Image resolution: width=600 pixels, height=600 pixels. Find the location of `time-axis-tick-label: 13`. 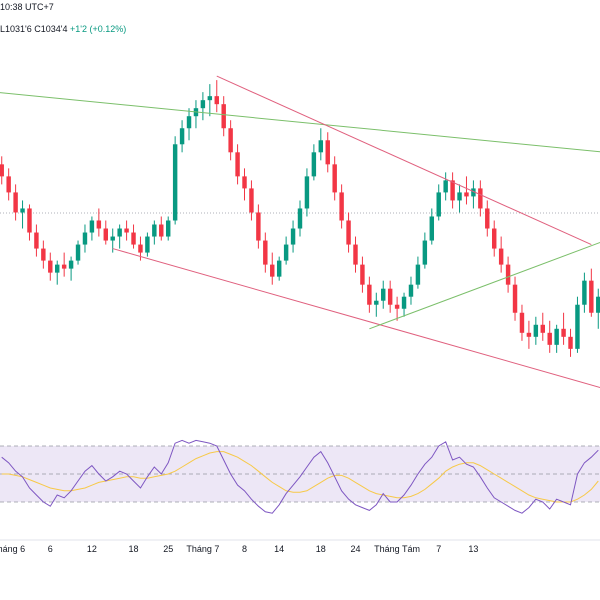

time-axis-tick-label: 13 is located at coordinates (473, 549).